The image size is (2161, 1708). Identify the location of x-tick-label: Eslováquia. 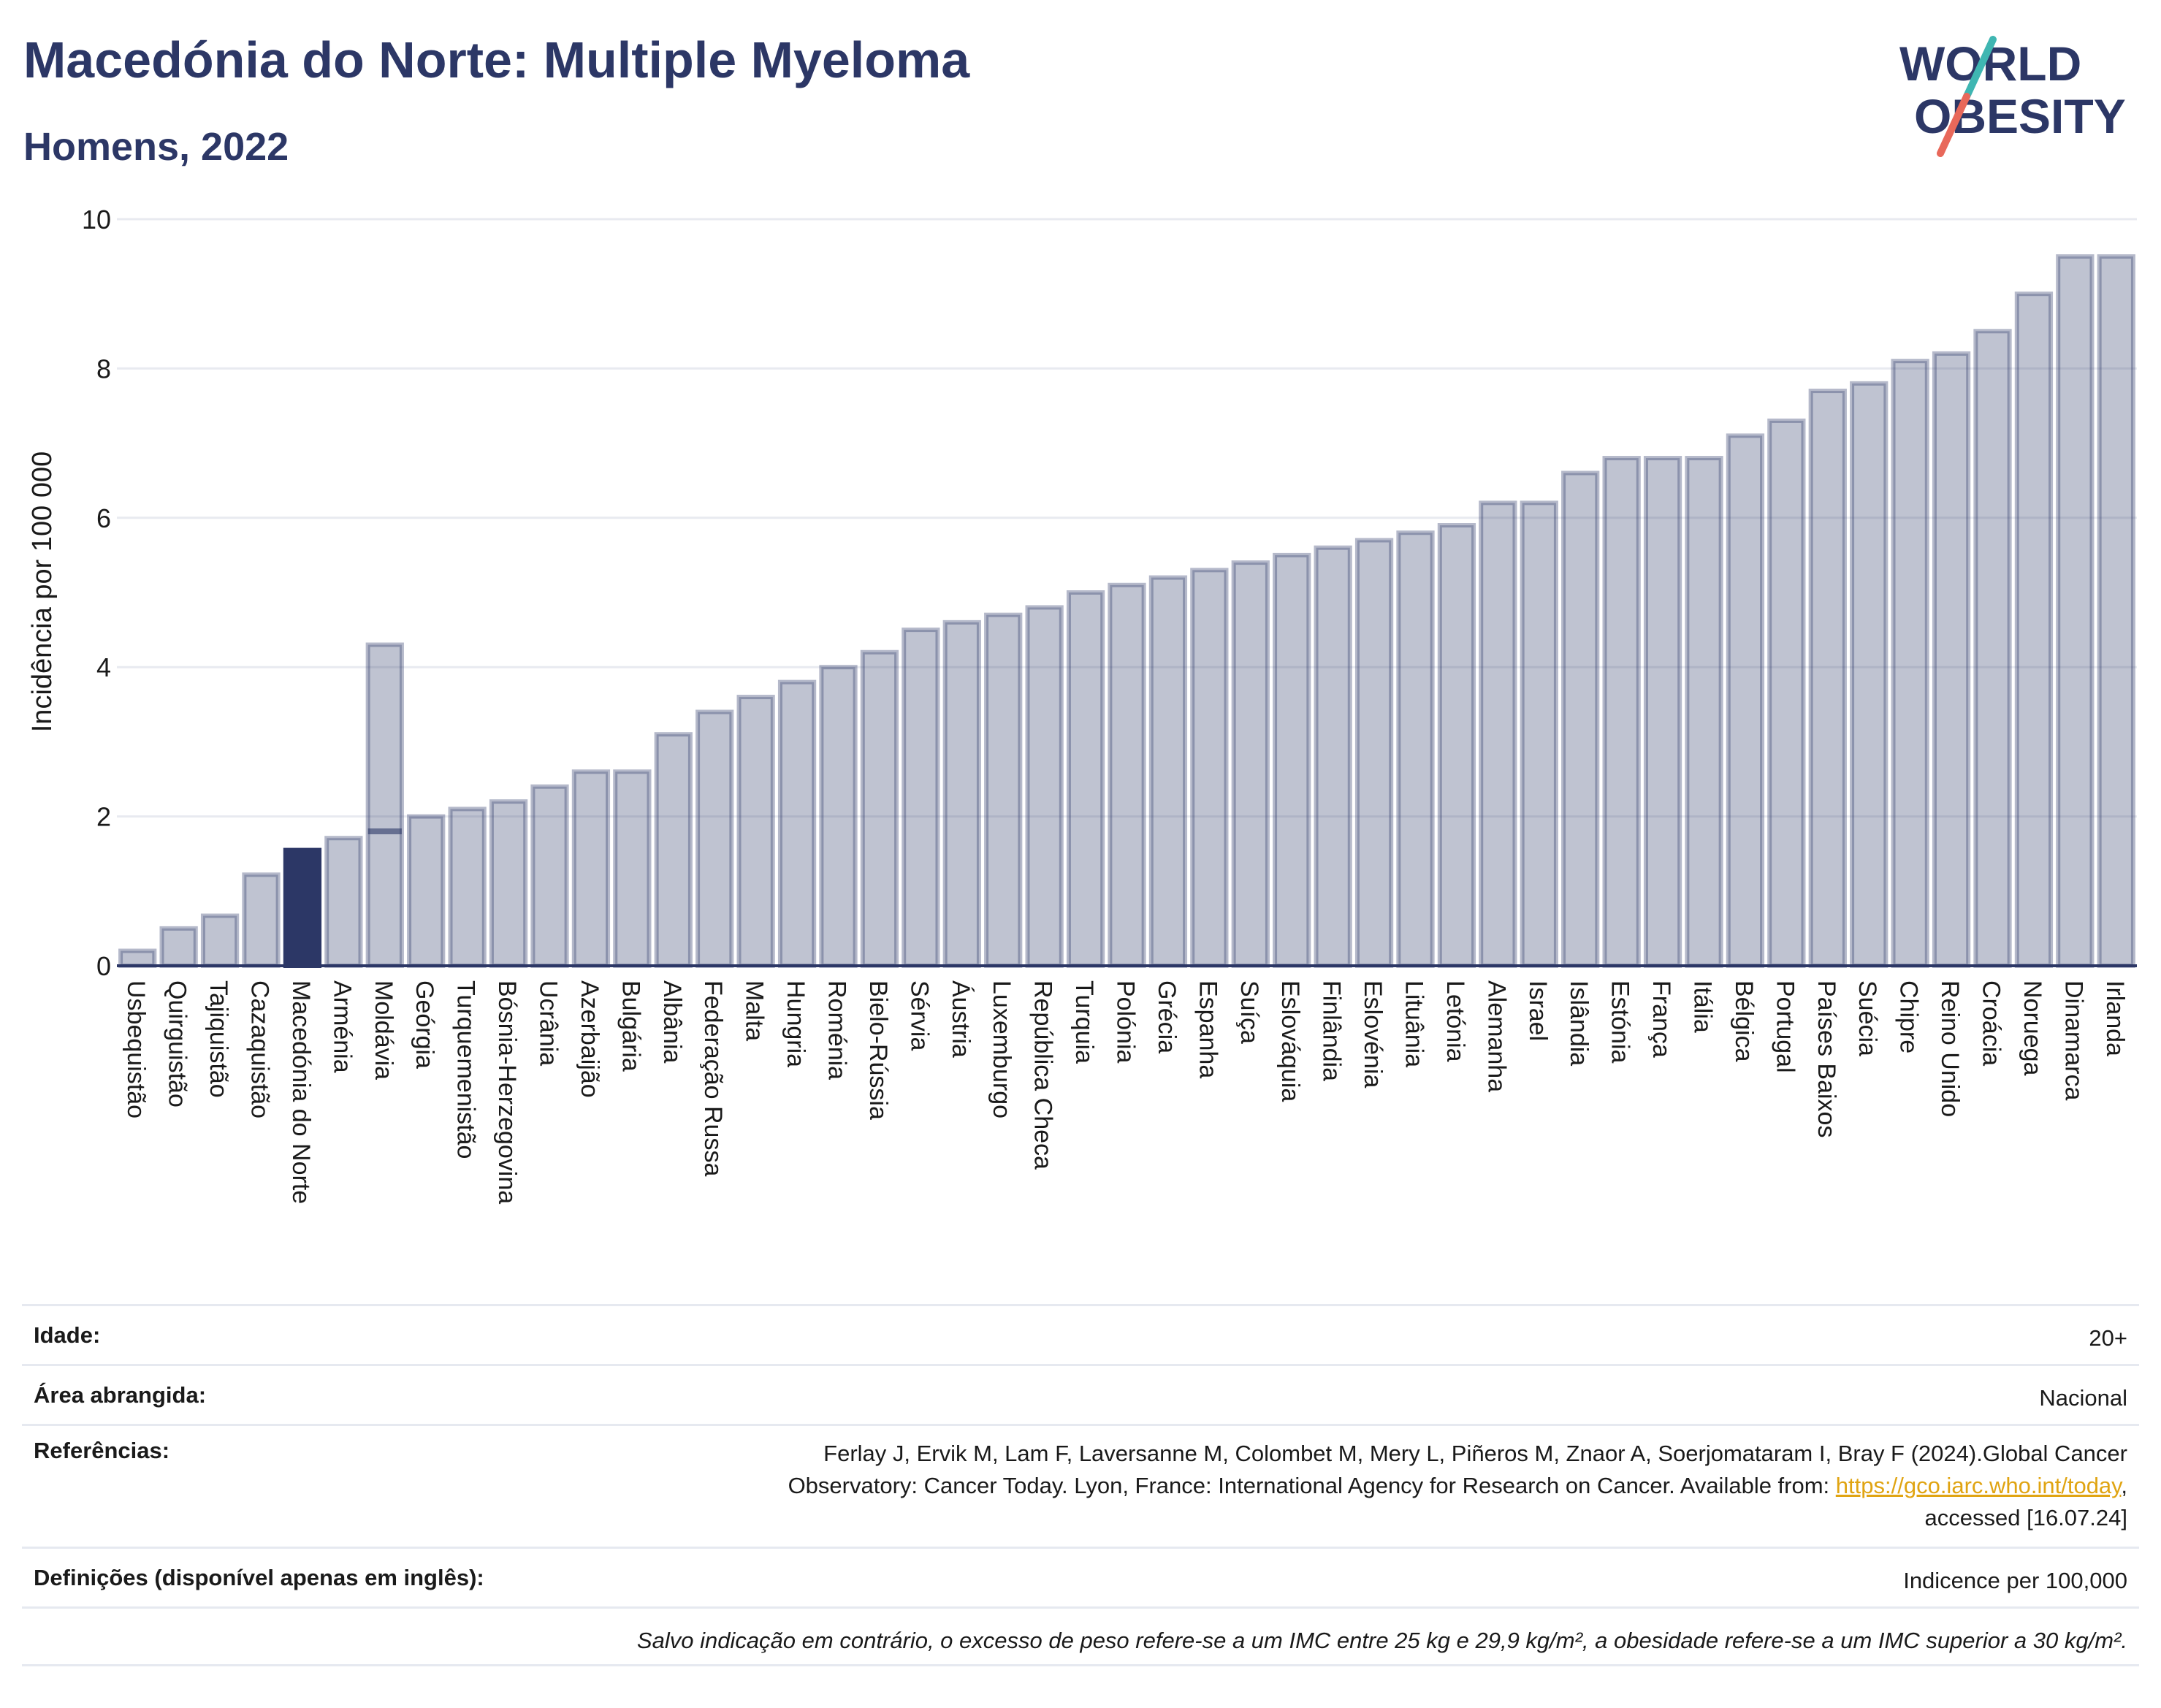
(1290, 1041).